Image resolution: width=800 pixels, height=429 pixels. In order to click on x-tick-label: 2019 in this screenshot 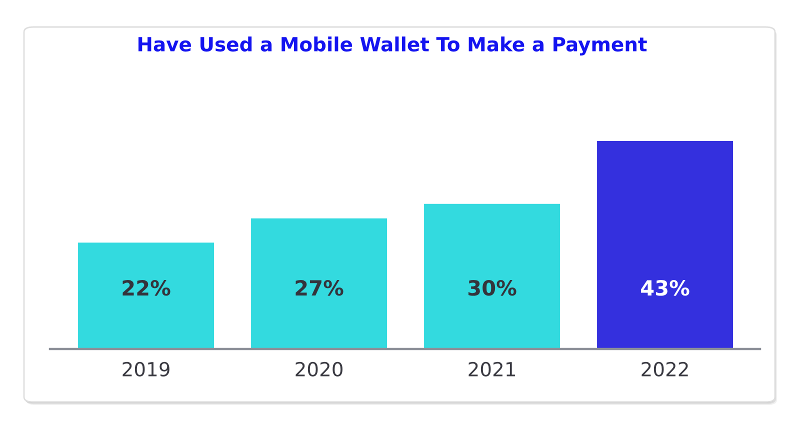, I will do `click(146, 369)`.